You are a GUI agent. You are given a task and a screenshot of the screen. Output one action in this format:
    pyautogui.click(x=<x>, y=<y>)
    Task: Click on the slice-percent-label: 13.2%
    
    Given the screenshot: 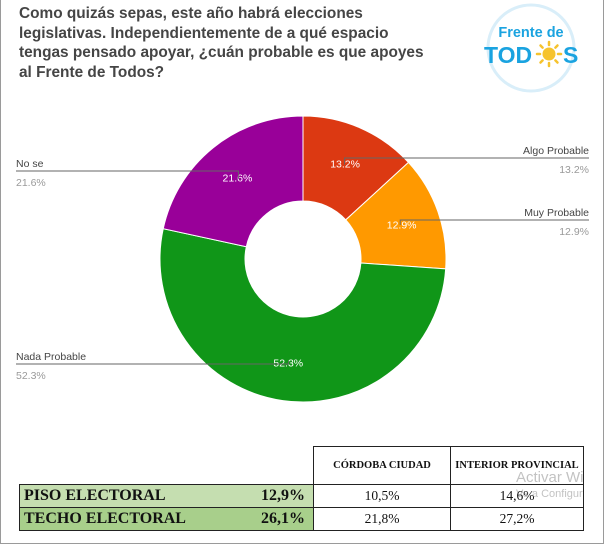 What is the action you would take?
    pyautogui.click(x=574, y=170)
    